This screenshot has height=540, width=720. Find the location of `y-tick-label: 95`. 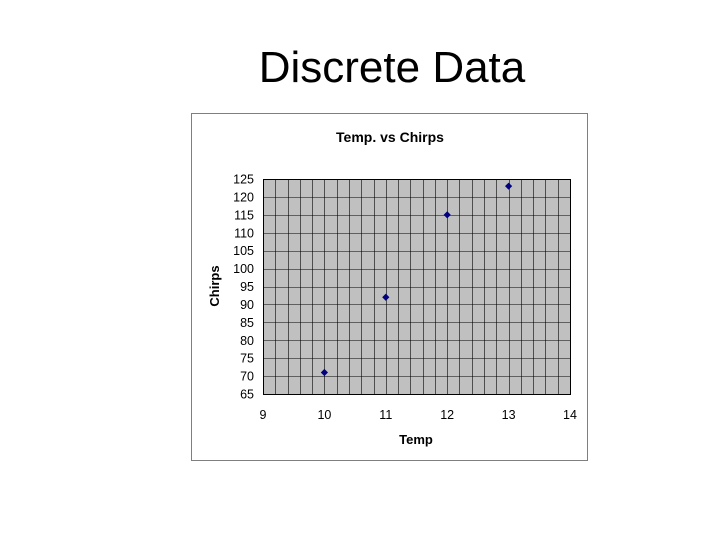

y-tick-label: 95 is located at coordinates (247, 287).